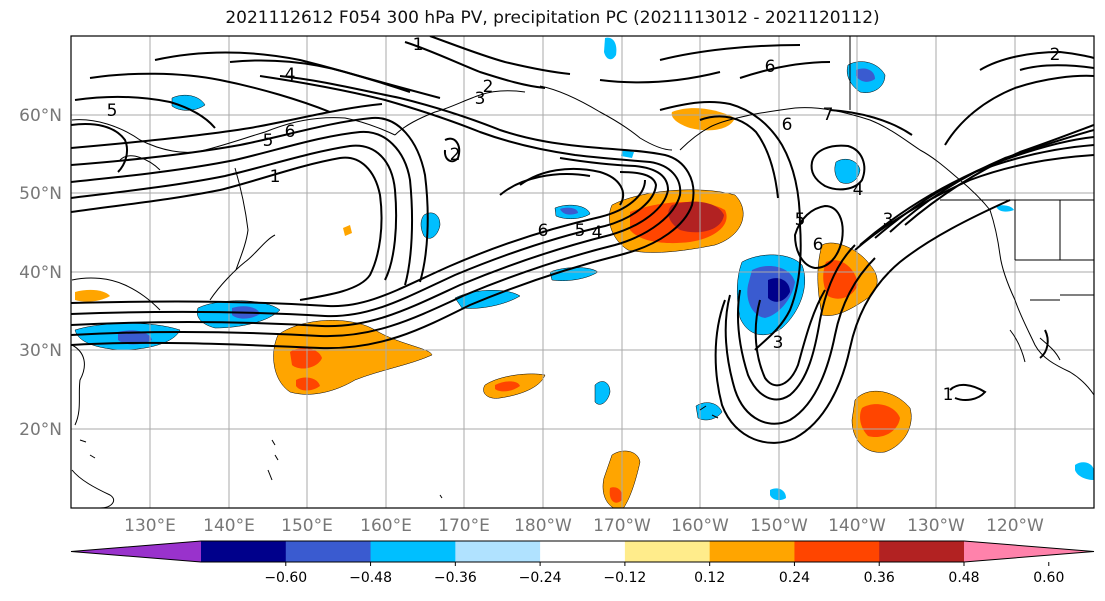 Image resolution: width=1105 pixels, height=601 pixels. Describe the element at coordinates (455, 578) in the screenshot. I see `colorbar-tick-label: −0.36` at that location.